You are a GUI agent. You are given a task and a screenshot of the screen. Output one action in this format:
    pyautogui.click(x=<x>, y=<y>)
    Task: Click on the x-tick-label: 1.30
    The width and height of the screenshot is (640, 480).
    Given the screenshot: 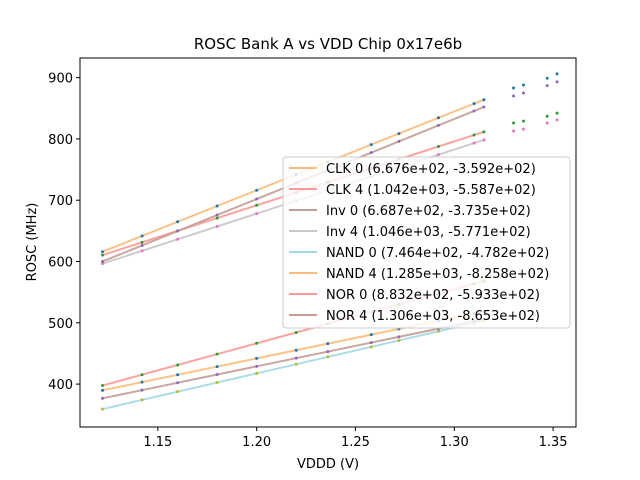 What is the action you would take?
    pyautogui.click(x=454, y=442)
    